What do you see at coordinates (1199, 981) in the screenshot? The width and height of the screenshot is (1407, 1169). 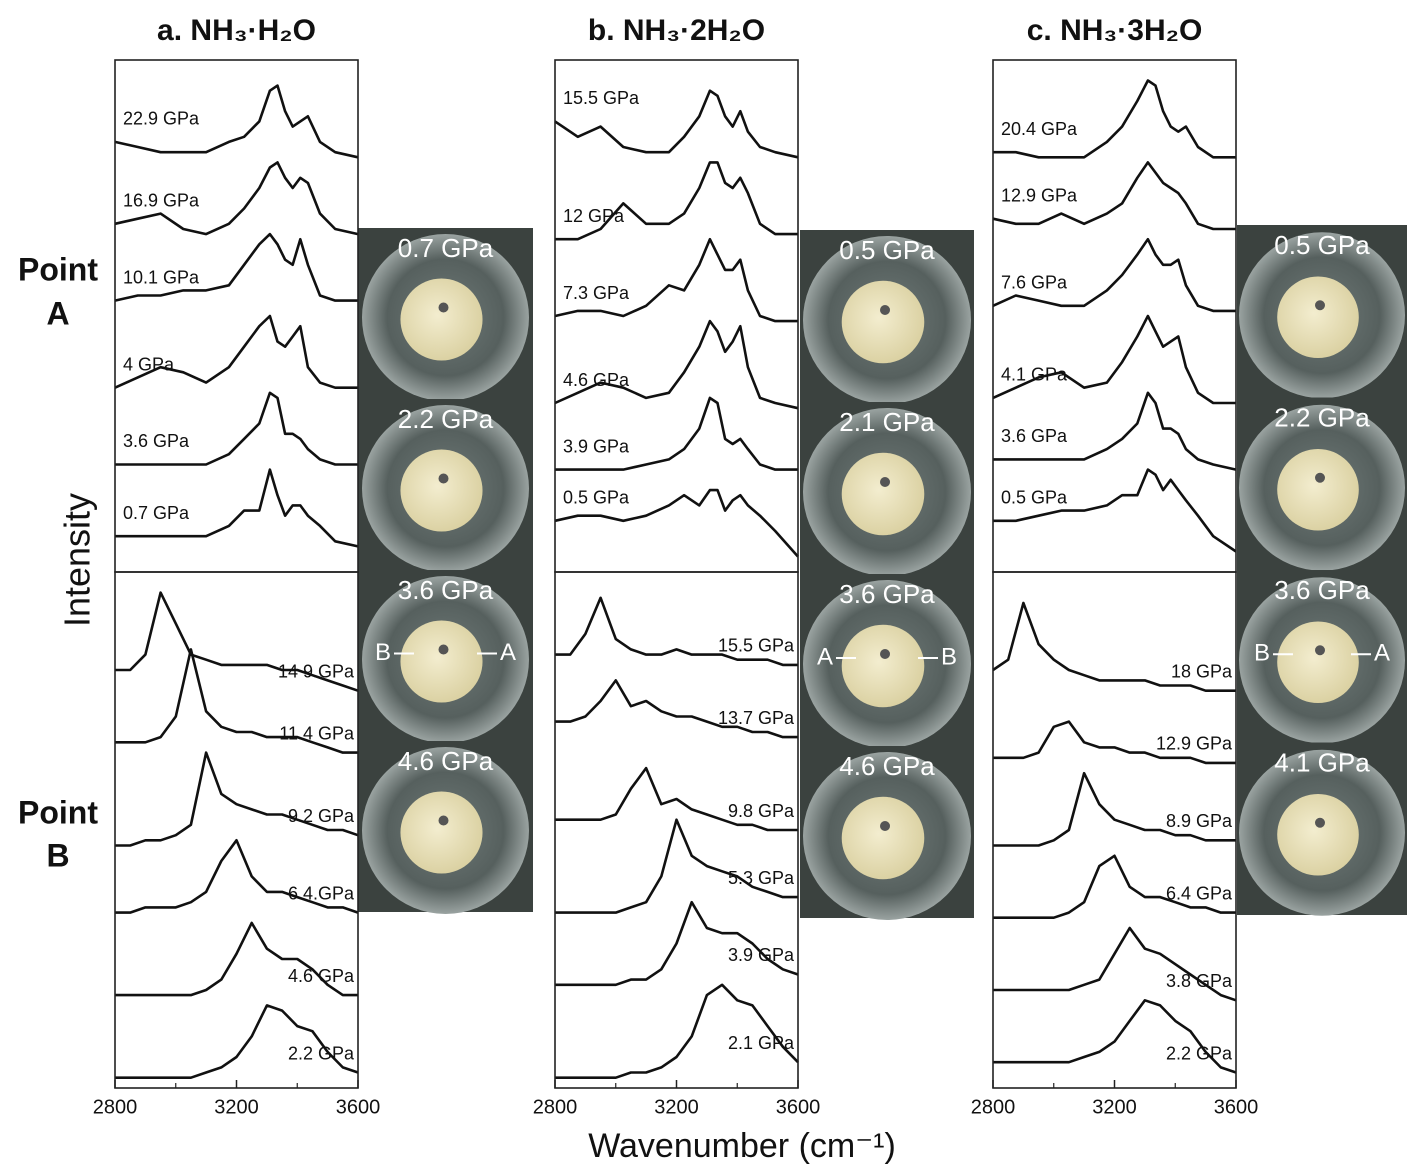 I see `spectrum-label: 3.8 GPa` at bounding box center [1199, 981].